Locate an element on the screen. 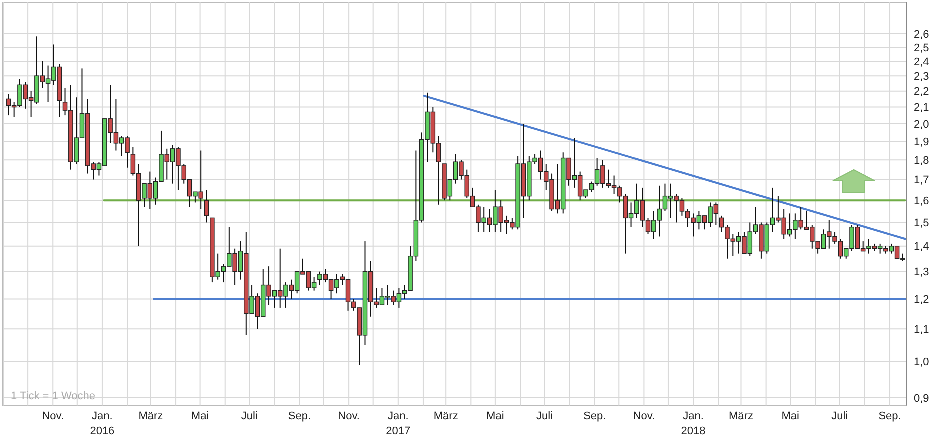 The width and height of the screenshot is (936, 436). x-tick-label: Jan. 2018 is located at coordinates (693, 423).